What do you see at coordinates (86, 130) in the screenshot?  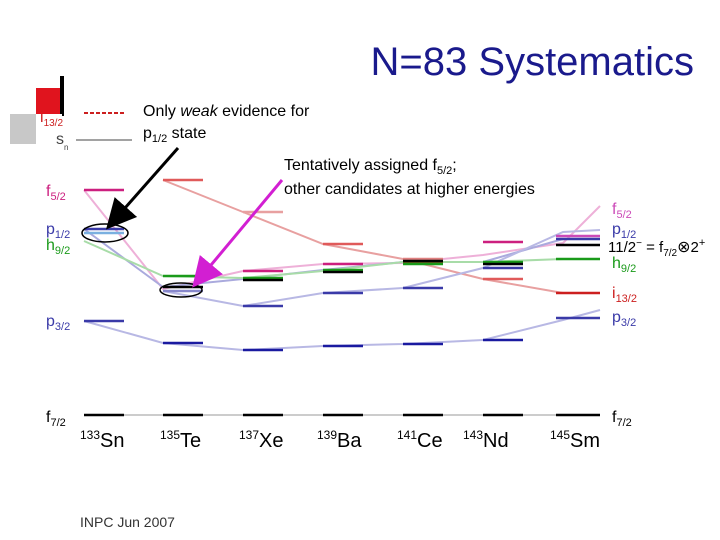 I see `legend-key: i13/2 sn` at bounding box center [86, 130].